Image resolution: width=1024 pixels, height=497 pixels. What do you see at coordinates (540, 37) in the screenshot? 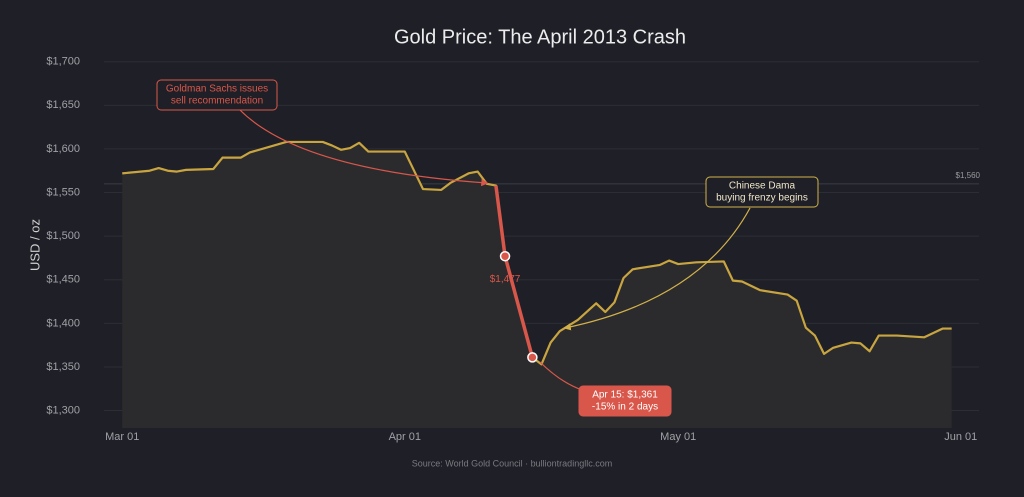
I see `chart-title: Gold Price: The April 2013 Crash` at bounding box center [540, 37].